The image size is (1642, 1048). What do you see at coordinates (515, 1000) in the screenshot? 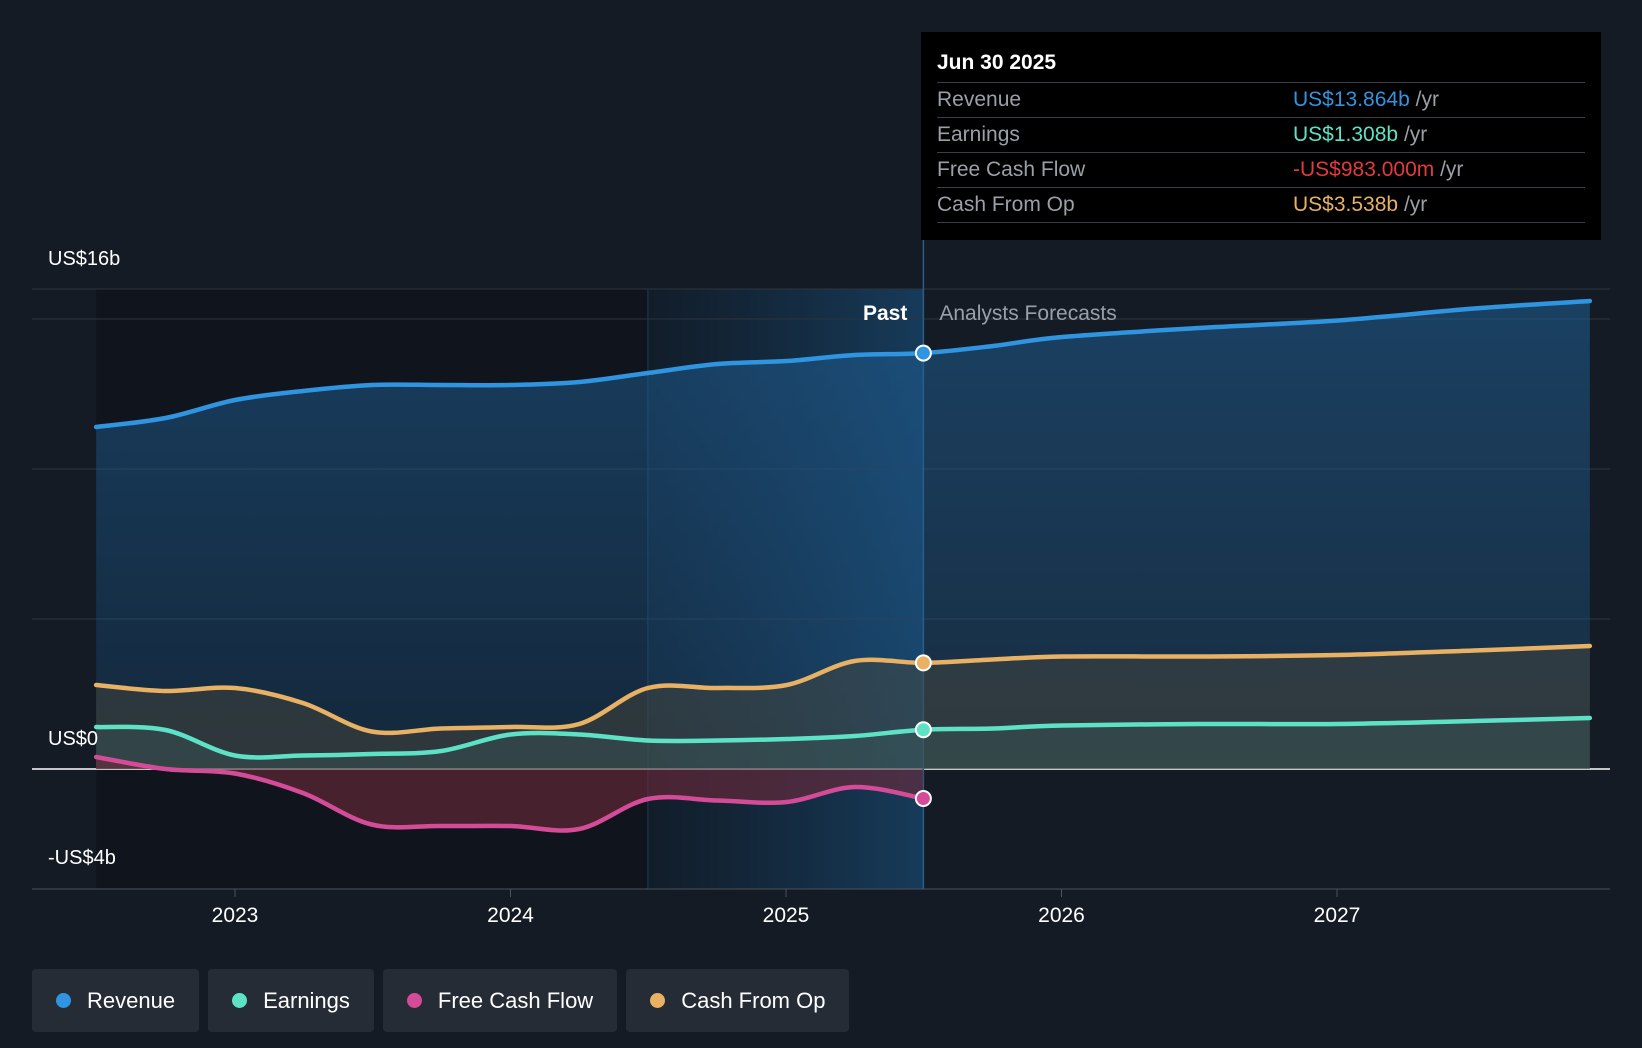
I see `legend-label: Free Cash Flow` at bounding box center [515, 1000].